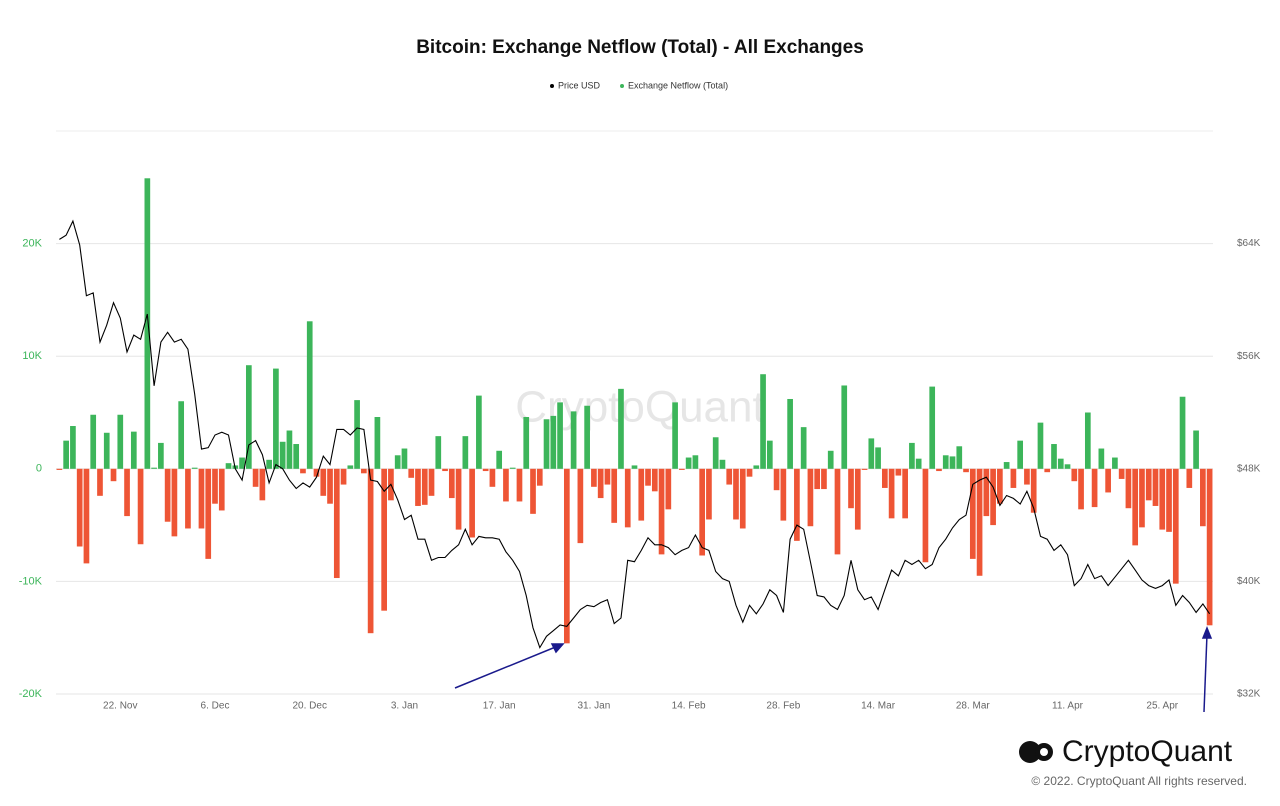  Describe the element at coordinates (973, 706) in the screenshot. I see `x-tick-label: 28. Mar` at that location.